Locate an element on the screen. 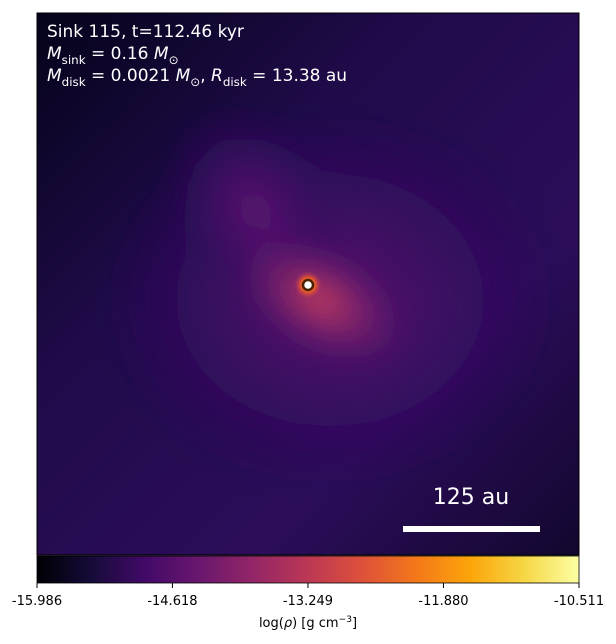 Image resolution: width=616 pixels, height=644 pixels. rich-text: Sink 115, t=112.46 kyr is located at coordinates (145, 32).